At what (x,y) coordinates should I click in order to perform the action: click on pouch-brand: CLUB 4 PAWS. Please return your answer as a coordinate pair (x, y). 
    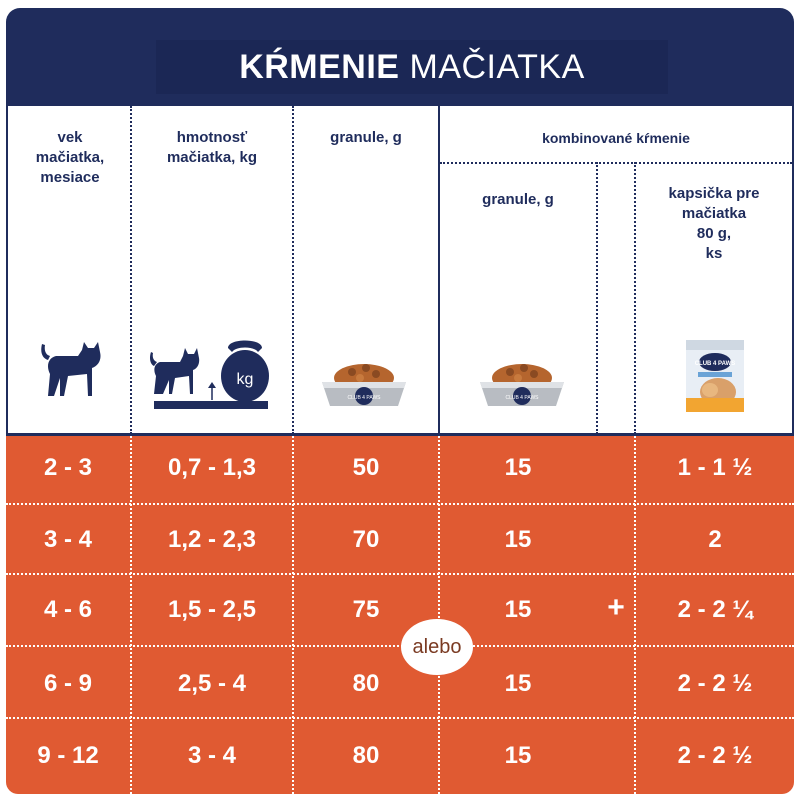
    Looking at the image, I should click on (715, 364).